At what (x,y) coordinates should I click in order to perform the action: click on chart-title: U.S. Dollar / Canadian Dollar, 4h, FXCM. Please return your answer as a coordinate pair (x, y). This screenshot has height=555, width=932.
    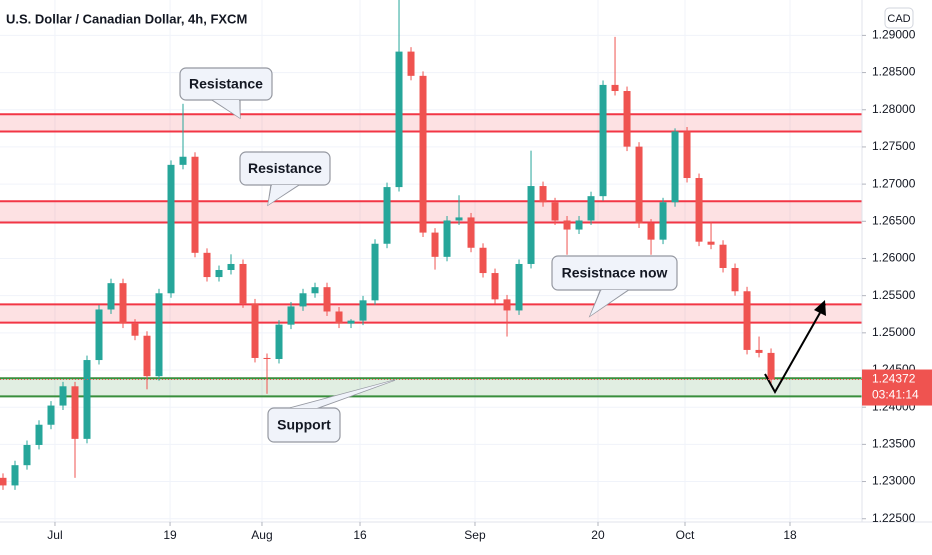
    Looking at the image, I should click on (126, 18).